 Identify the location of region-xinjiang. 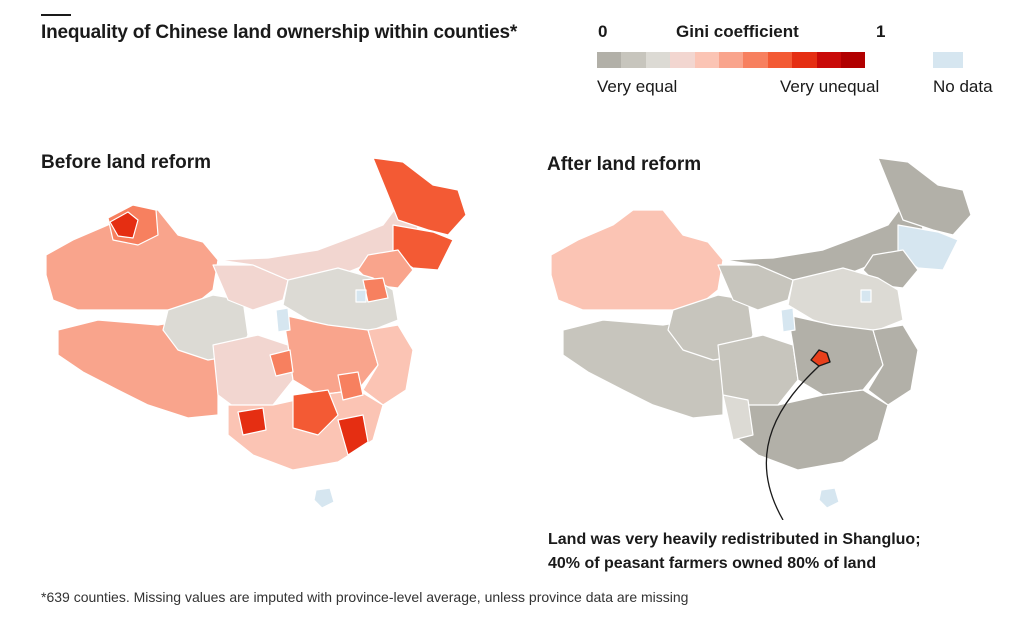
(637, 260).